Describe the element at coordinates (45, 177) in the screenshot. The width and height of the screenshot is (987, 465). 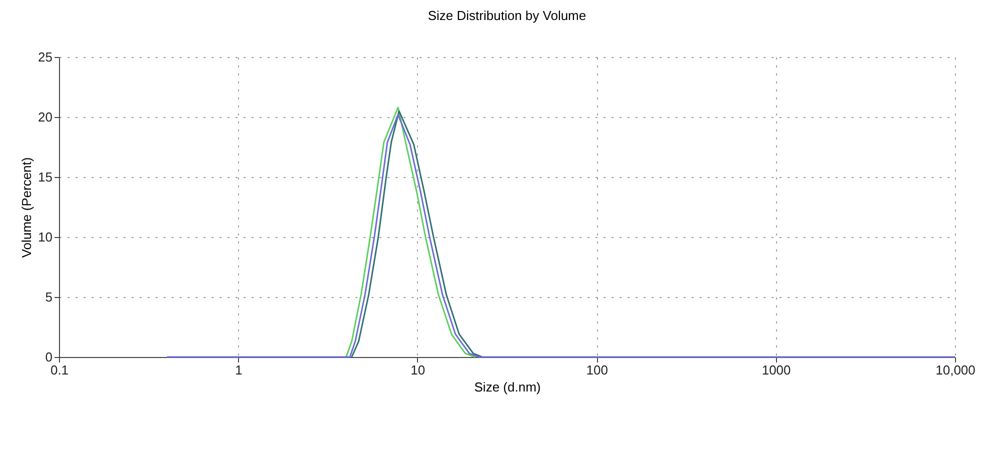
I see `y-tick-label: 15` at that location.